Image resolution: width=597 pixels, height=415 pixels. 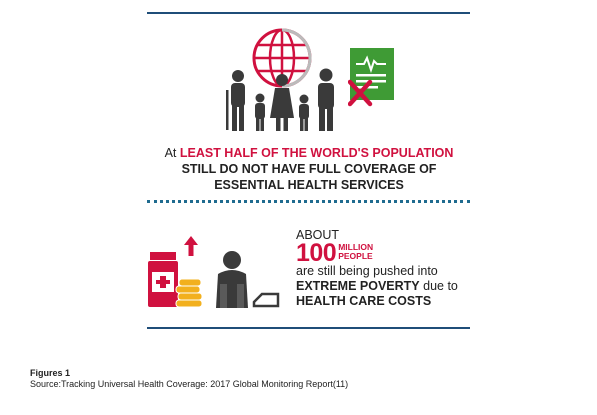 I want to click on stat-line-2-rest: due to, so click(x=438, y=286).